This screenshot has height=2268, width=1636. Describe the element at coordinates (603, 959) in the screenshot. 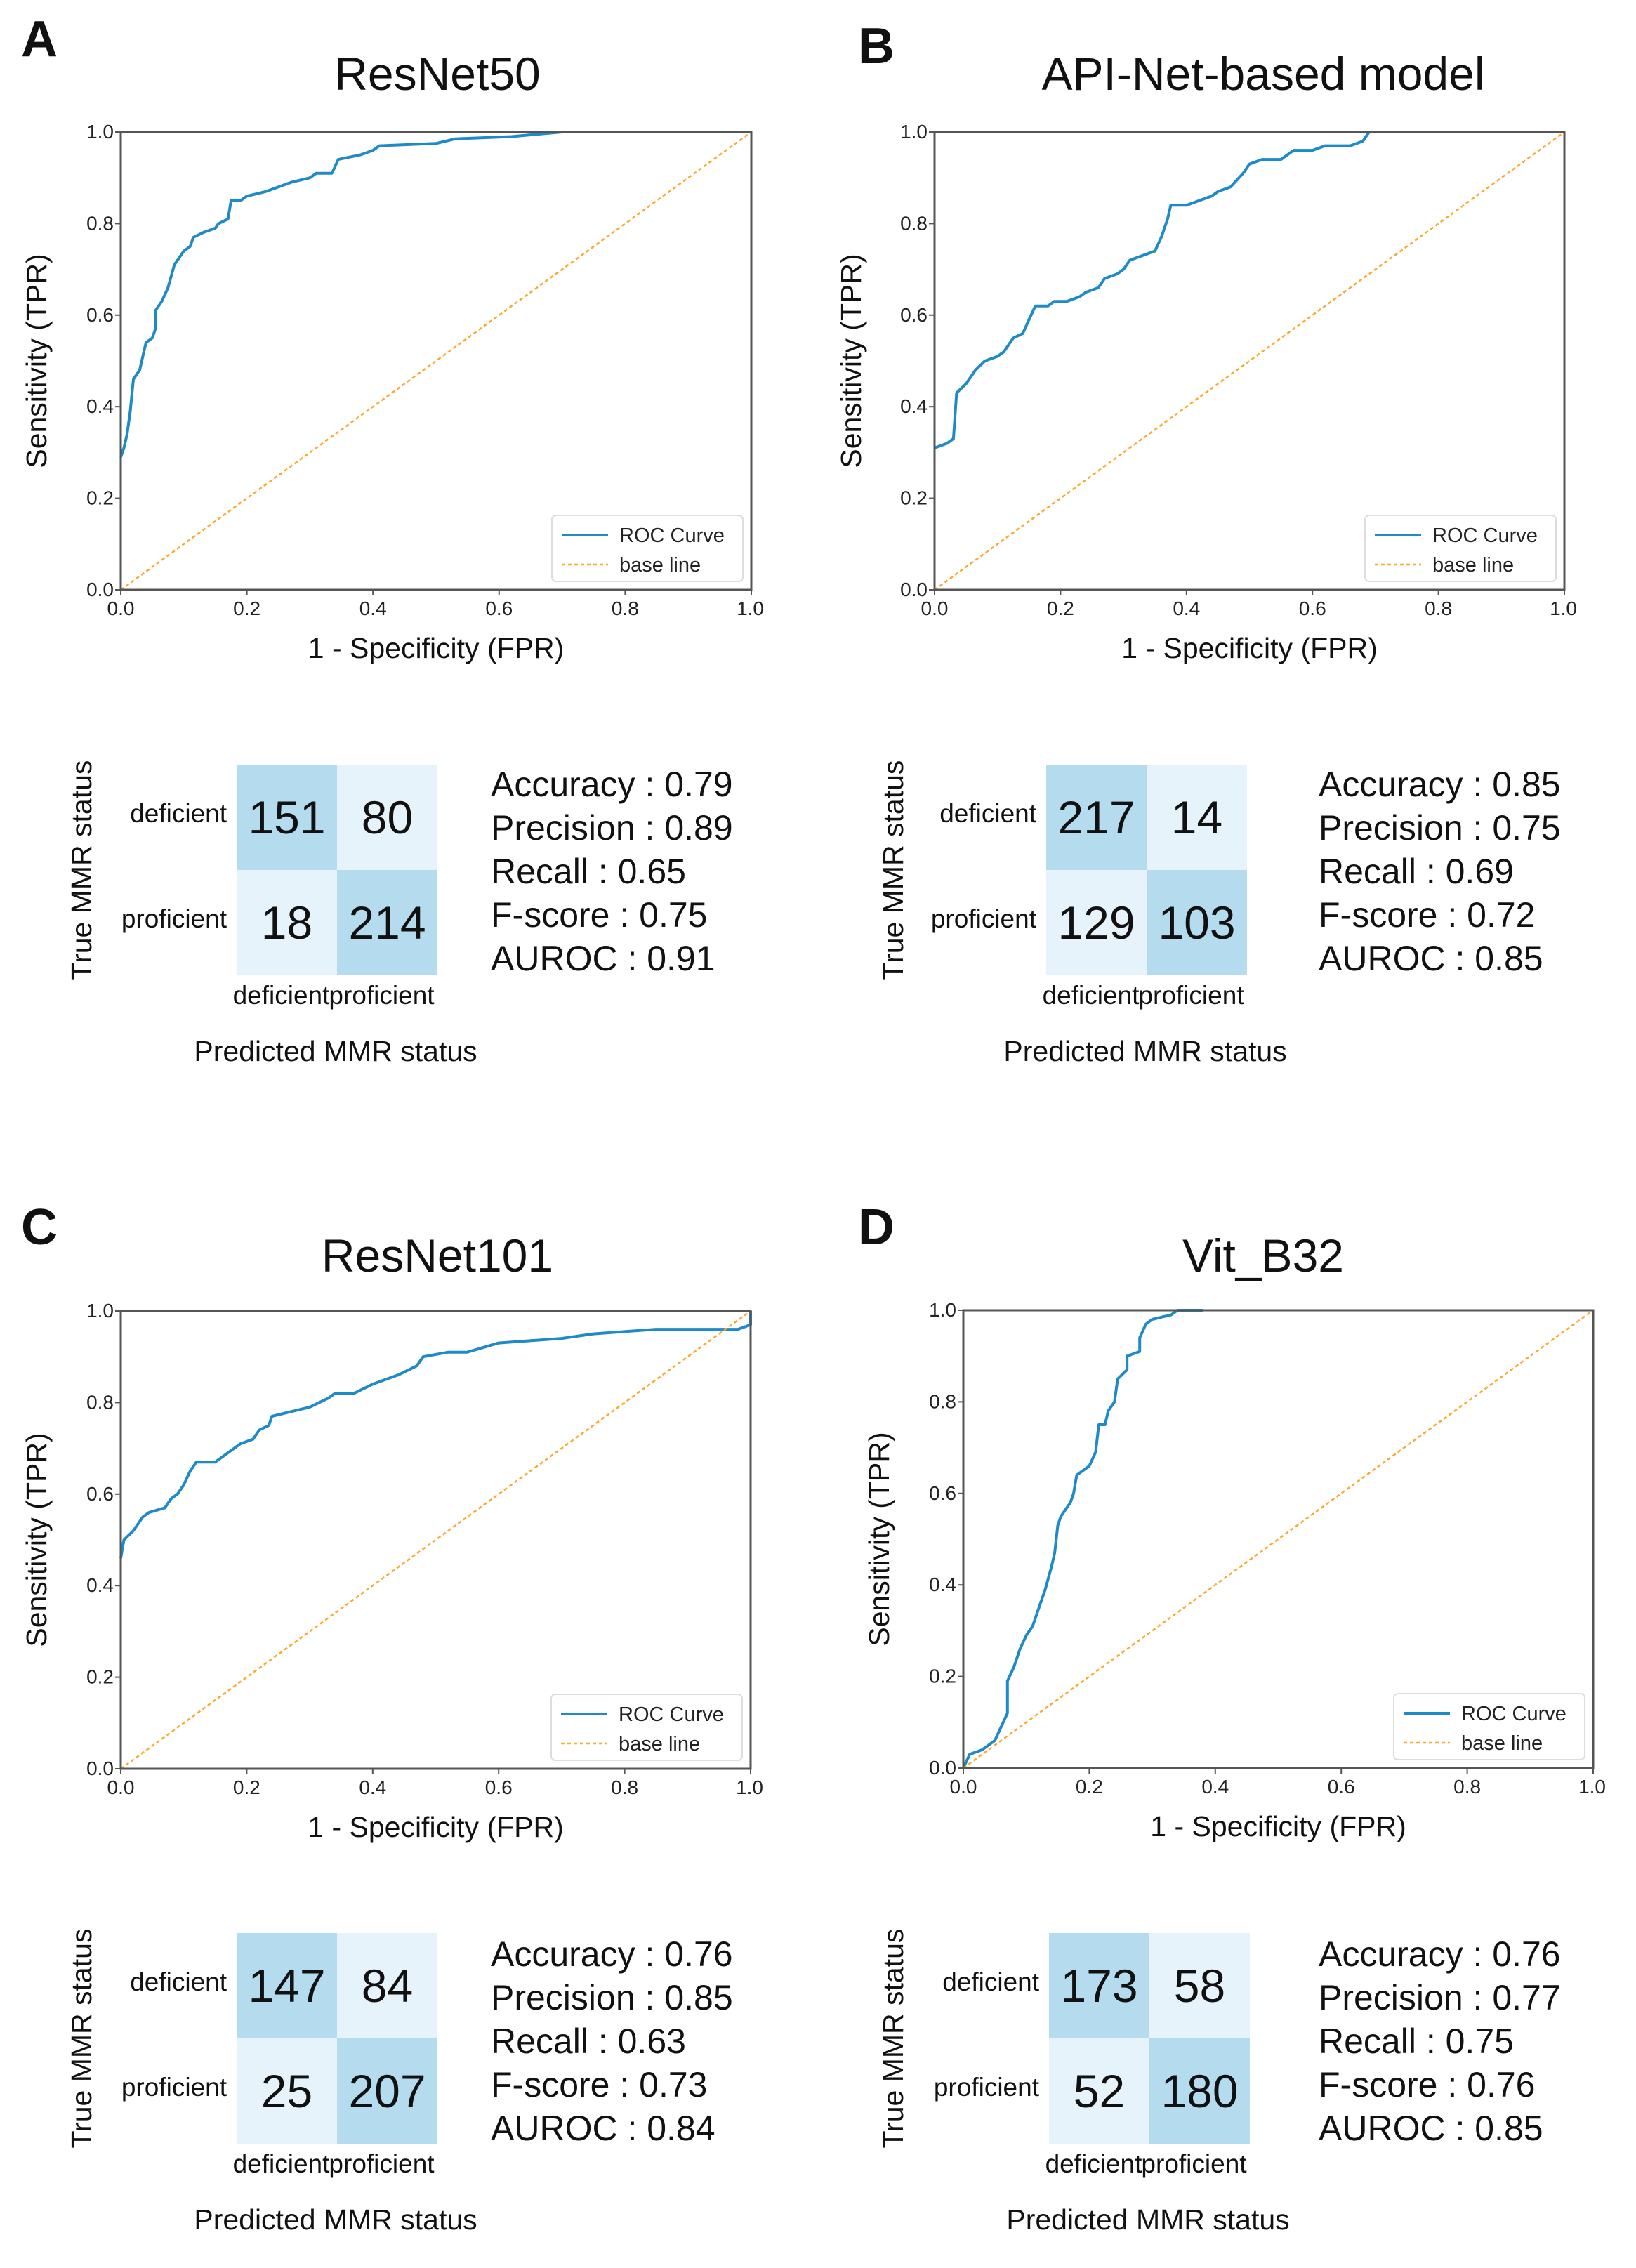

I see `metric-auroc: AUROC : 0.91` at that location.